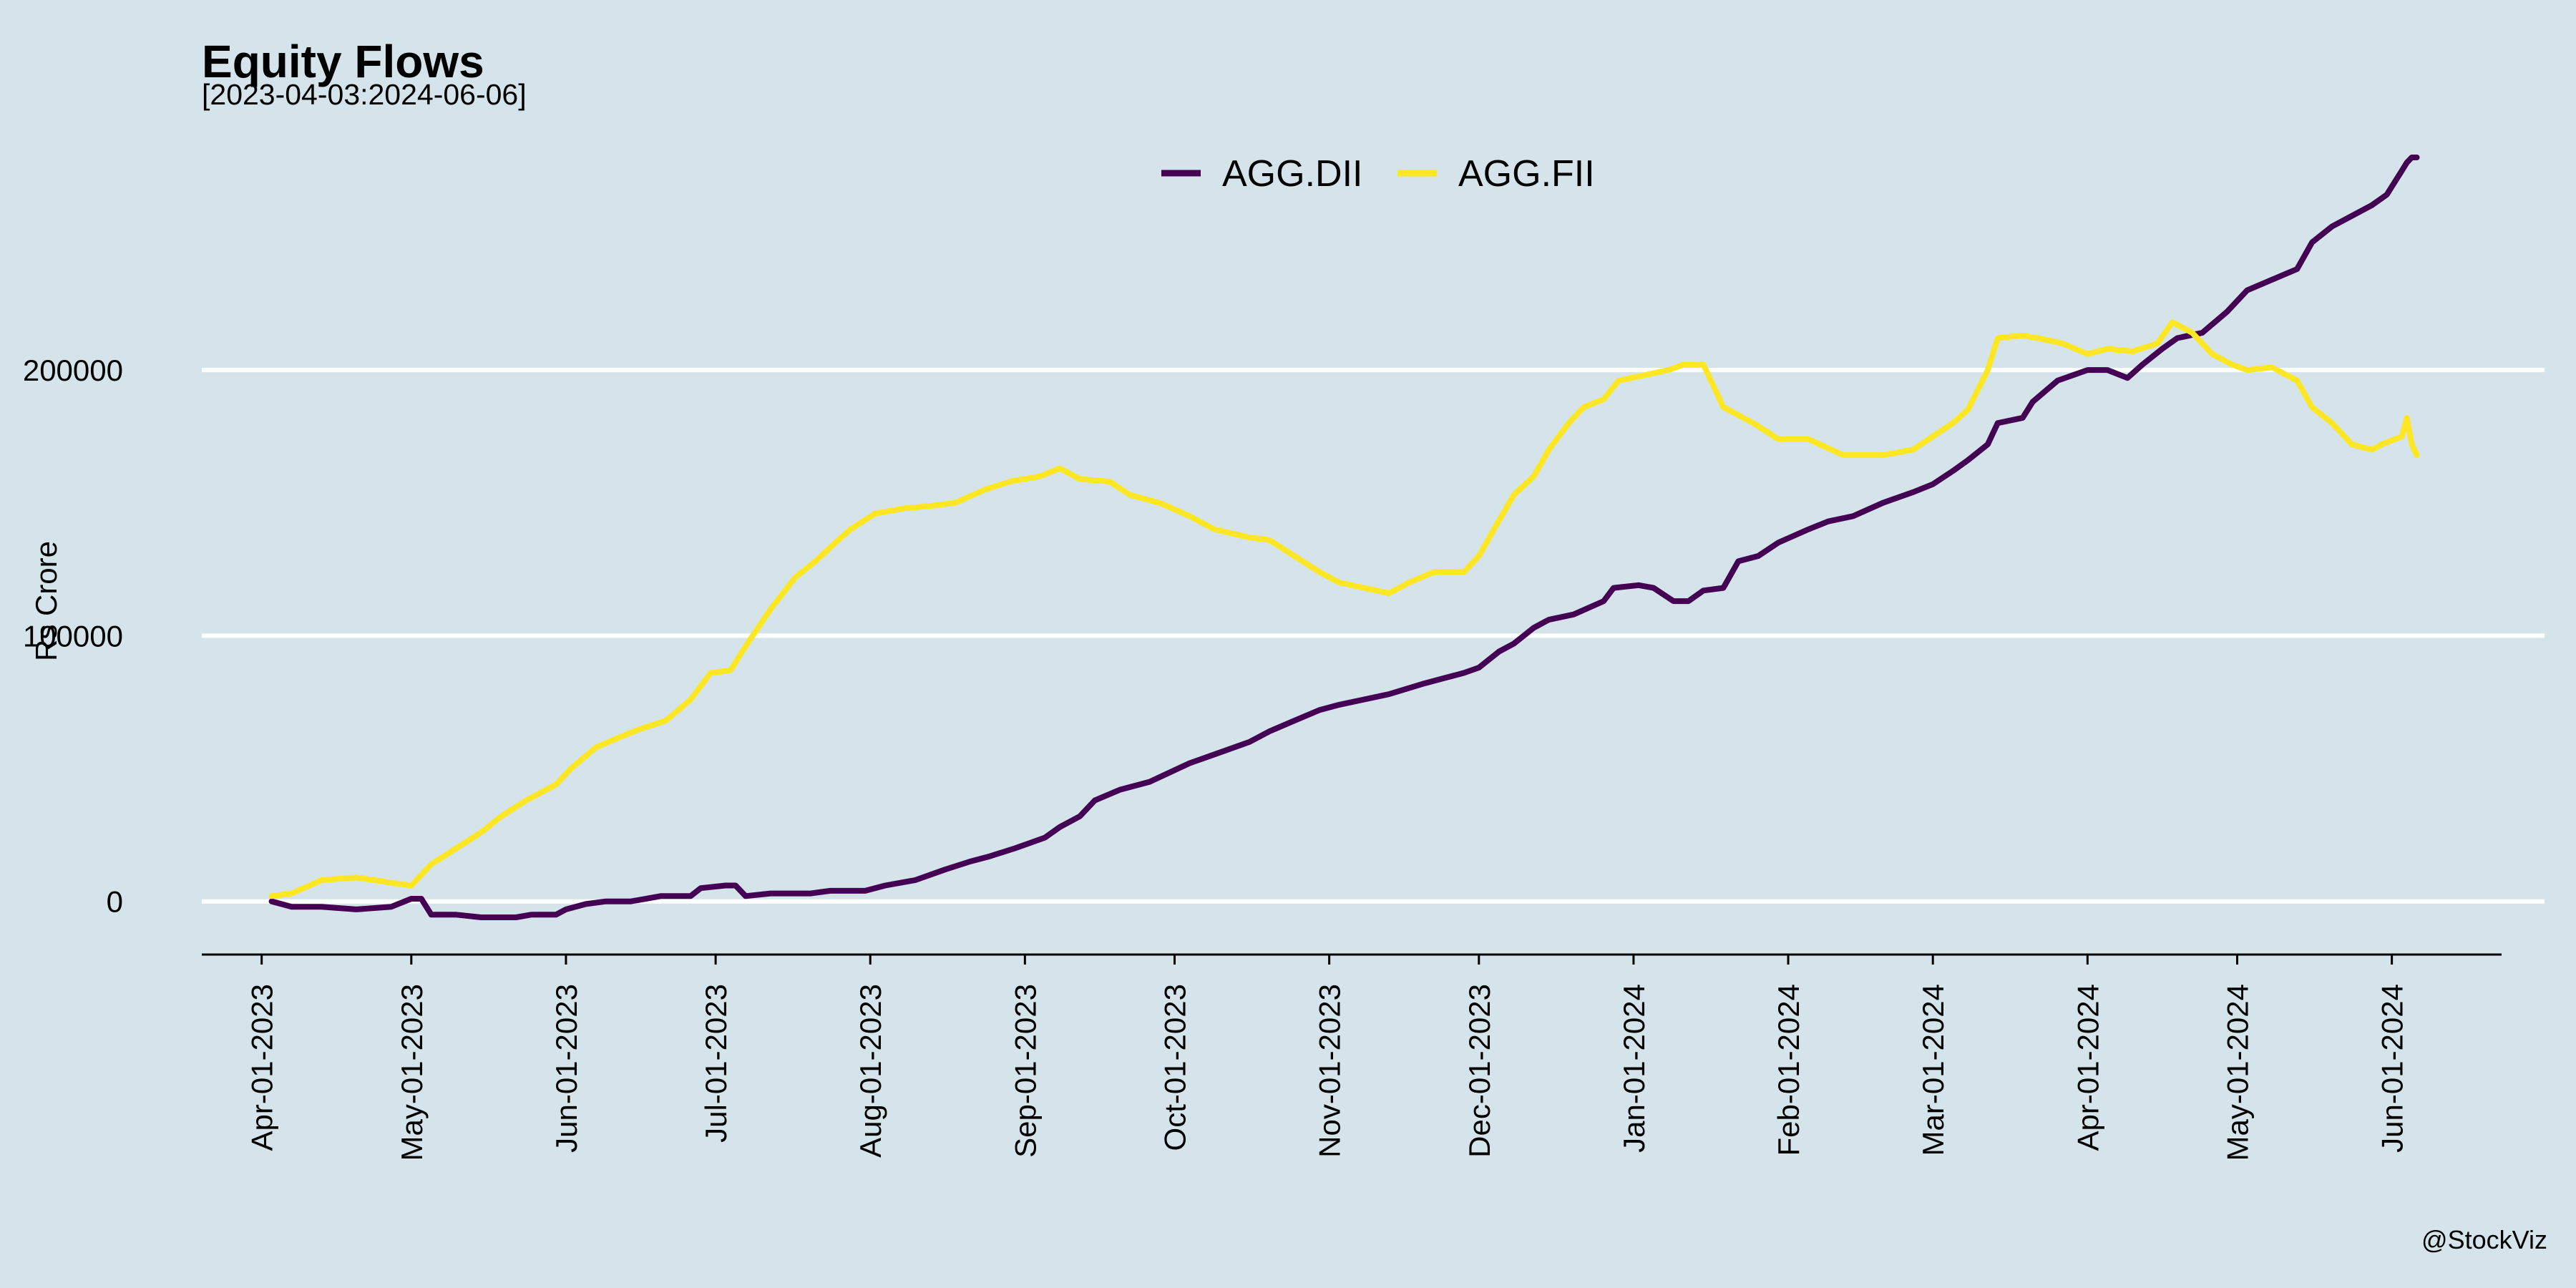 The image size is (2576, 1288). I want to click on x-tick-label: May-01-2023, so click(412, 1072).